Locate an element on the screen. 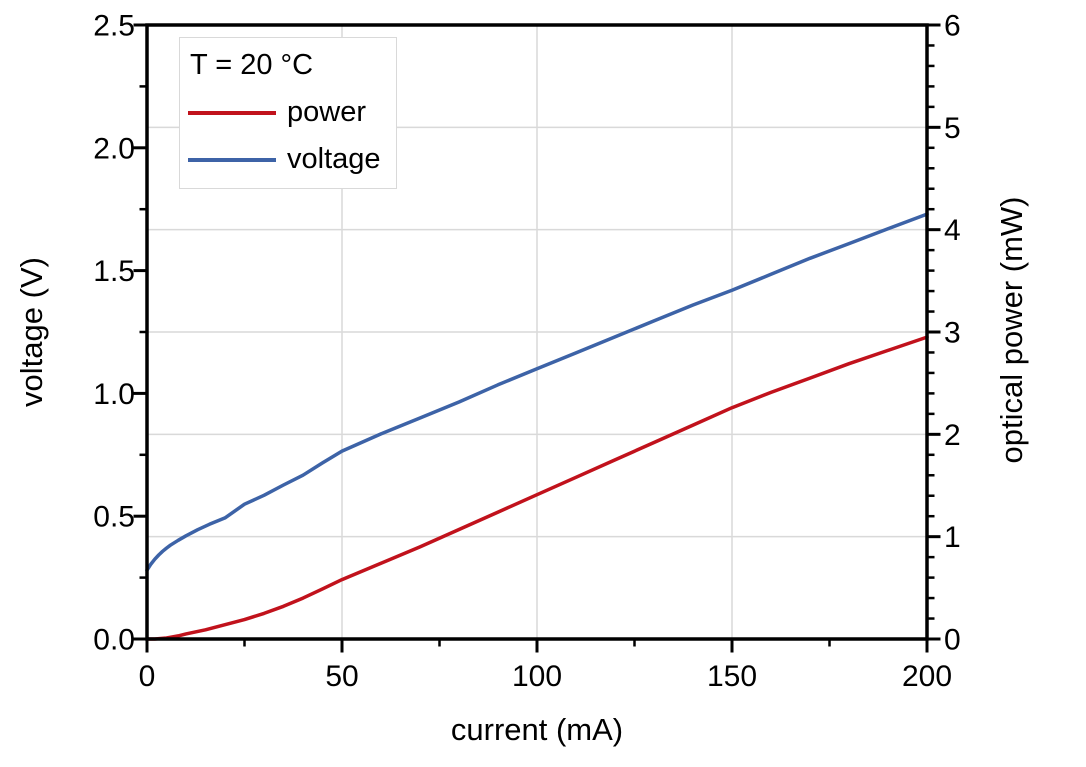  x-tick-label: 200 is located at coordinates (927, 676).